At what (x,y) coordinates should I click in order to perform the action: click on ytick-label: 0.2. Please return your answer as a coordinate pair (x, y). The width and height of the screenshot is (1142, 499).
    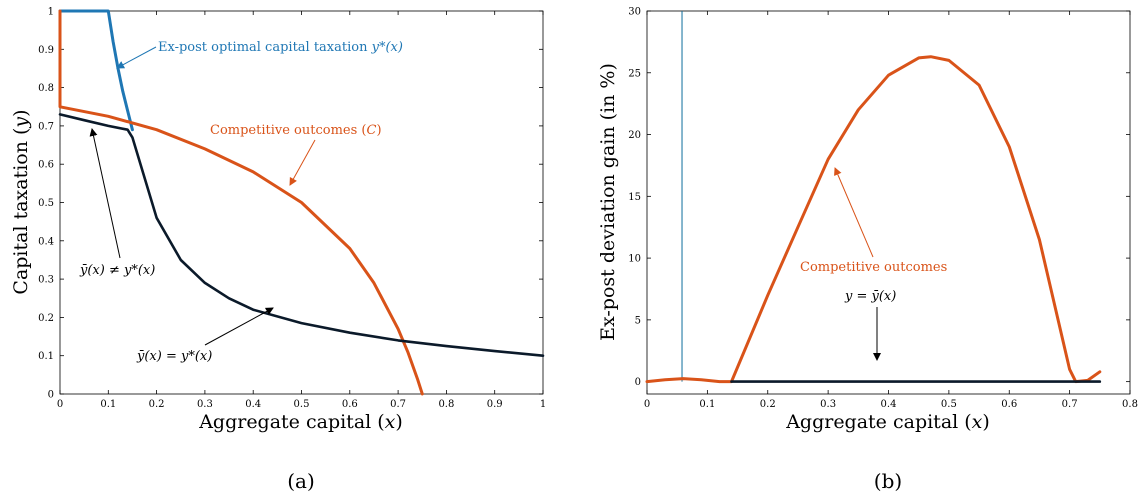
    Looking at the image, I should click on (46, 318).